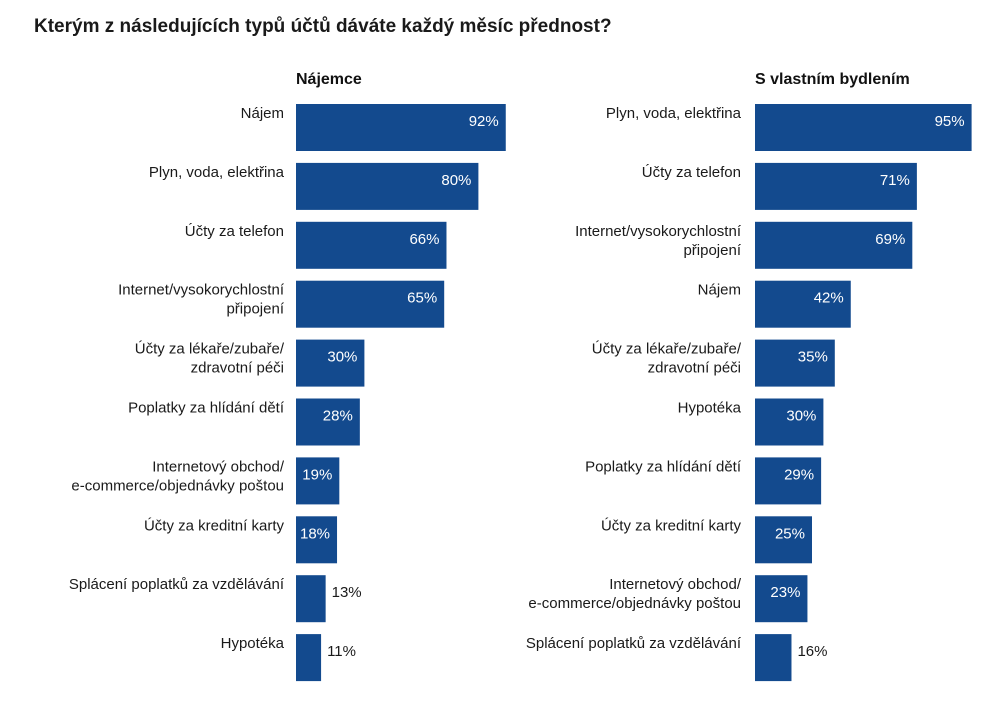 The height and width of the screenshot is (705, 1000). Describe the element at coordinates (790, 533) in the screenshot. I see `owner-value-label-8: 25%` at that location.